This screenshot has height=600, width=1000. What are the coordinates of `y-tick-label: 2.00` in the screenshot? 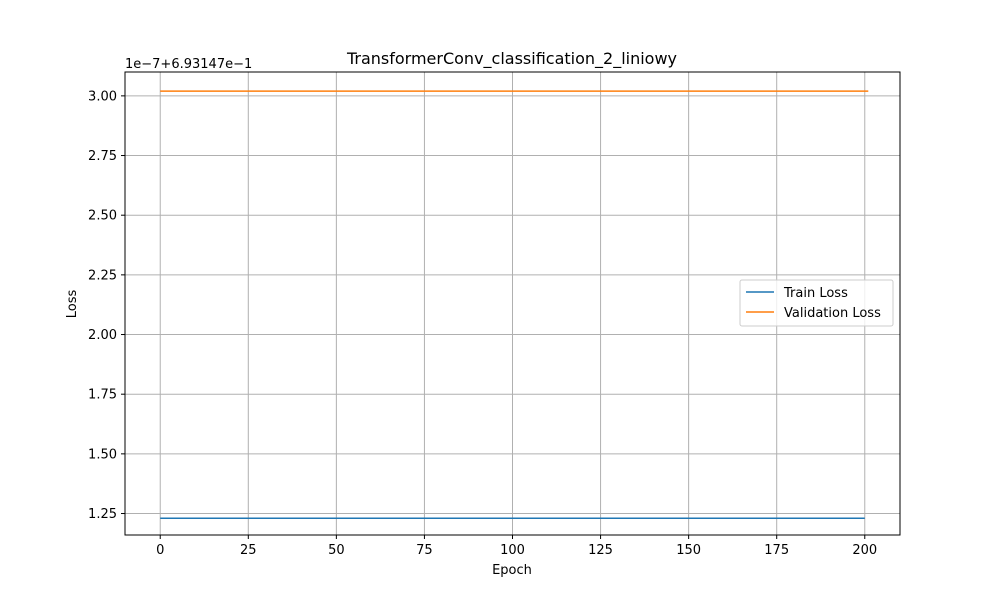 It's located at (102, 335).